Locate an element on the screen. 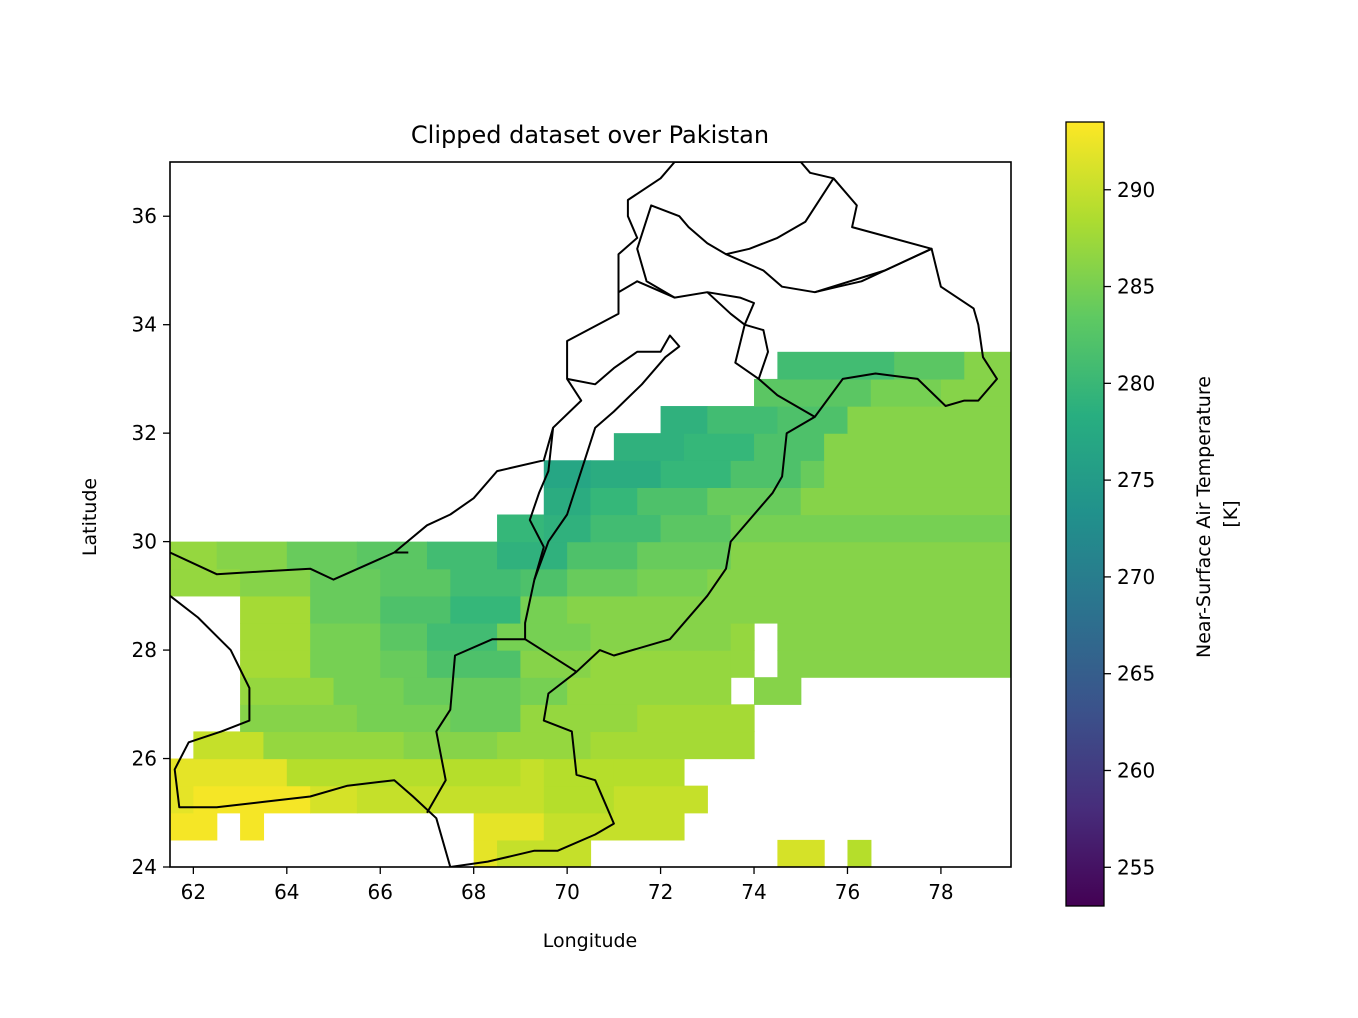  y-axis-label: Latitude is located at coordinates (90, 517).